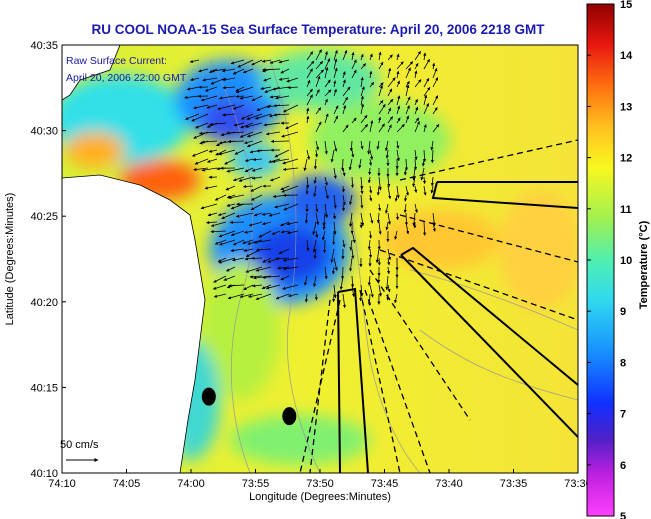 The image size is (651, 519). I want to click on colorbar-ticks: 5 6 7 8 9 10 11 12 13 14 15, so click(610, 259).